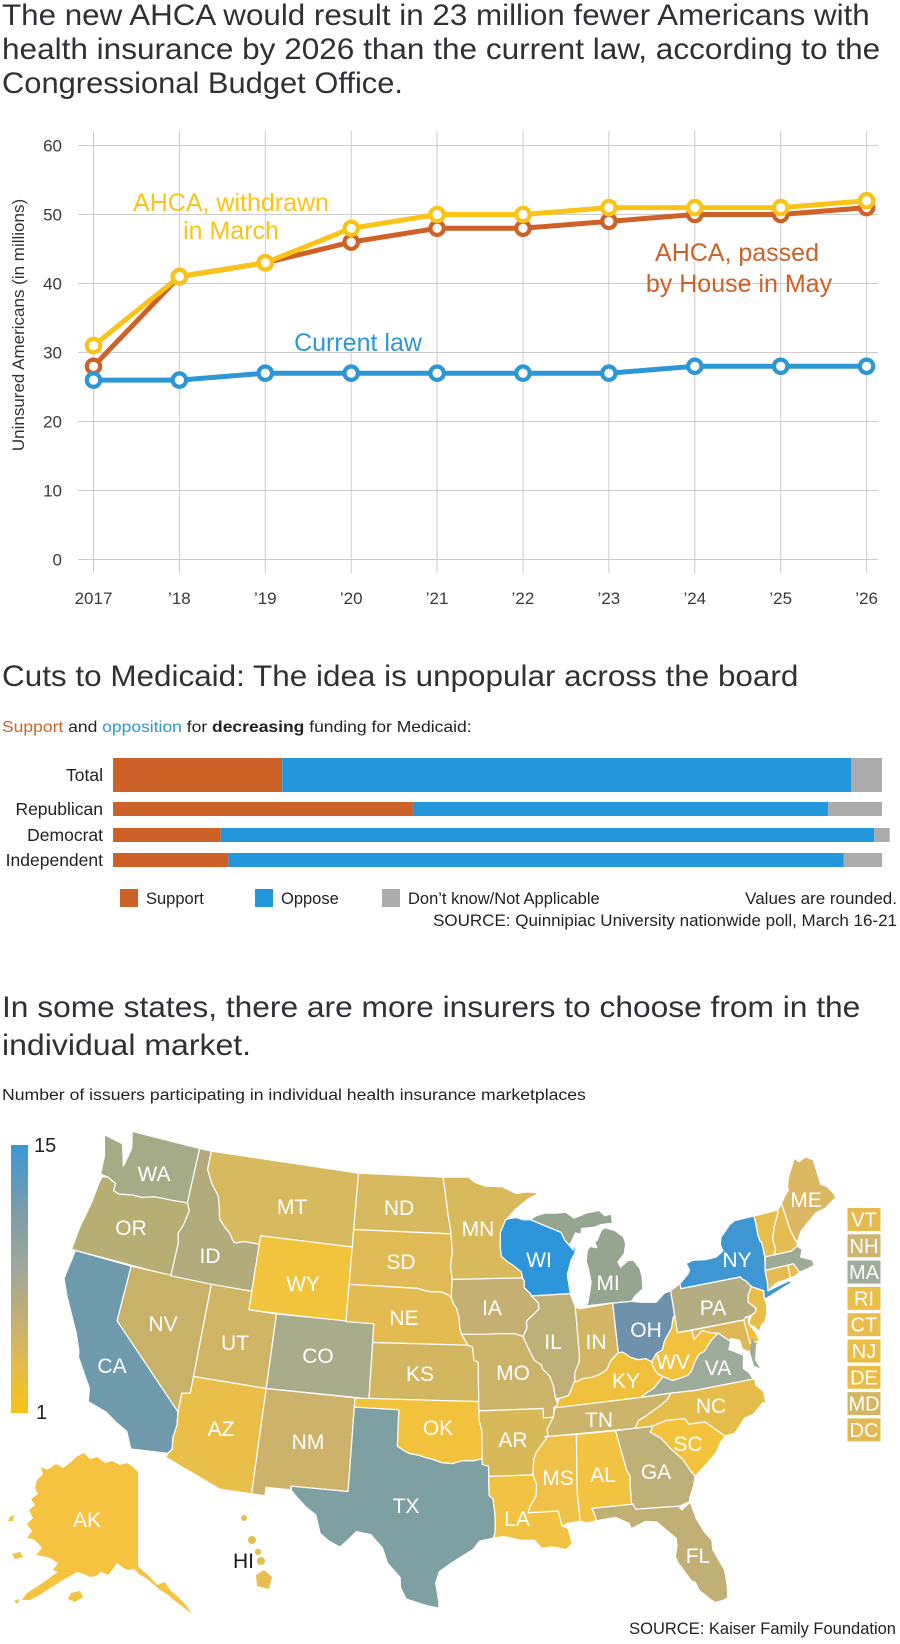 The image size is (900, 1644). What do you see at coordinates (131, 1228) in the screenshot?
I see `svg-text: OR` at bounding box center [131, 1228].